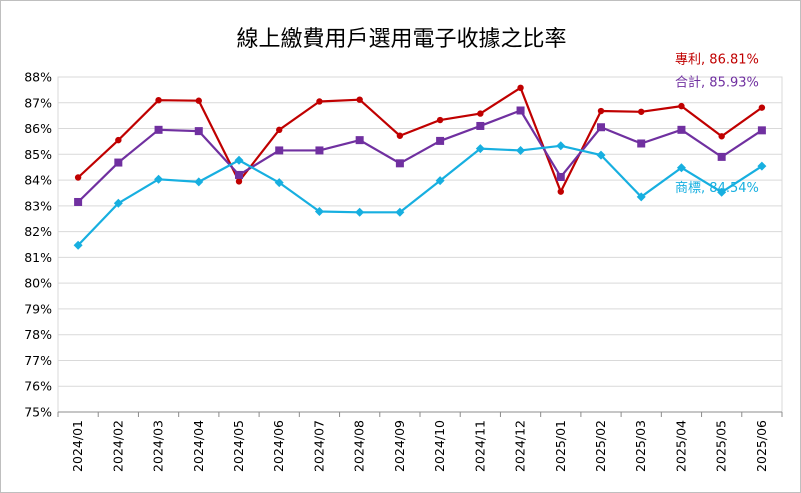 The image size is (801, 493). Describe the element at coordinates (38, 308) in the screenshot. I see `y-tick-label: 79%` at that location.